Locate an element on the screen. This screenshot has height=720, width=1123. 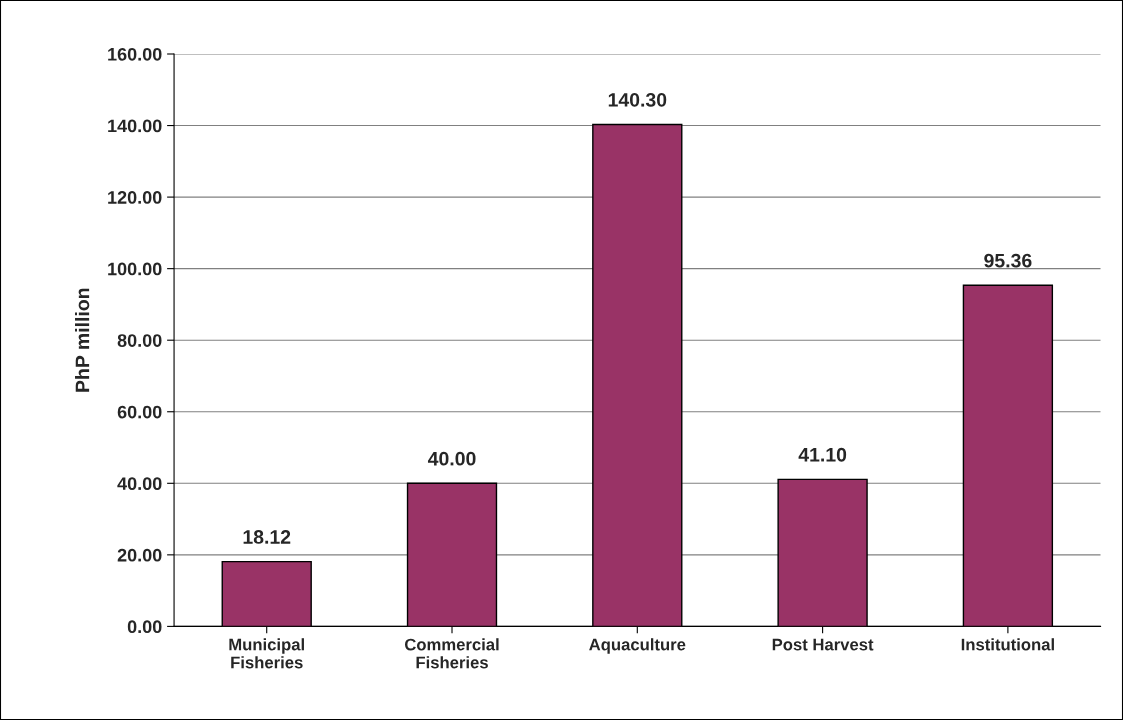
x-tick-label: Municipal Fisheries is located at coordinates (266, 653).